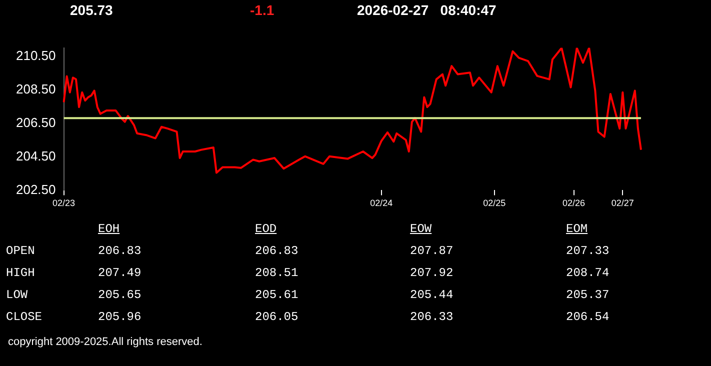 This screenshot has height=366, width=711. Describe the element at coordinates (381, 203) in the screenshot. I see `x-tick-label: 02/24` at that location.